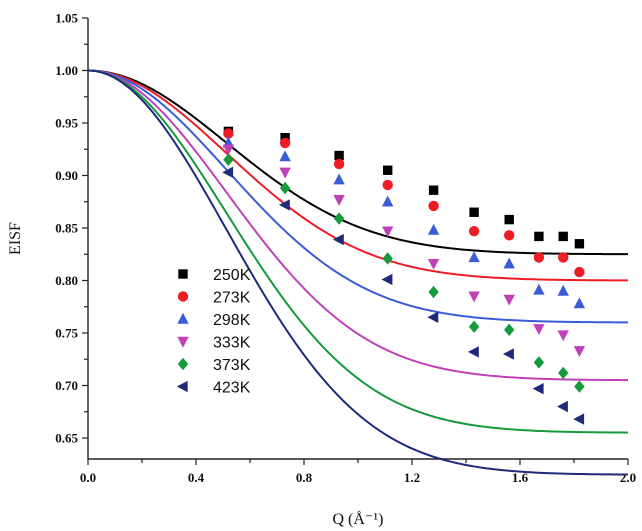 This screenshot has height=531, width=642. What do you see at coordinates (66, 438) in the screenshot?
I see `y-tick-label: 0.65` at bounding box center [66, 438].